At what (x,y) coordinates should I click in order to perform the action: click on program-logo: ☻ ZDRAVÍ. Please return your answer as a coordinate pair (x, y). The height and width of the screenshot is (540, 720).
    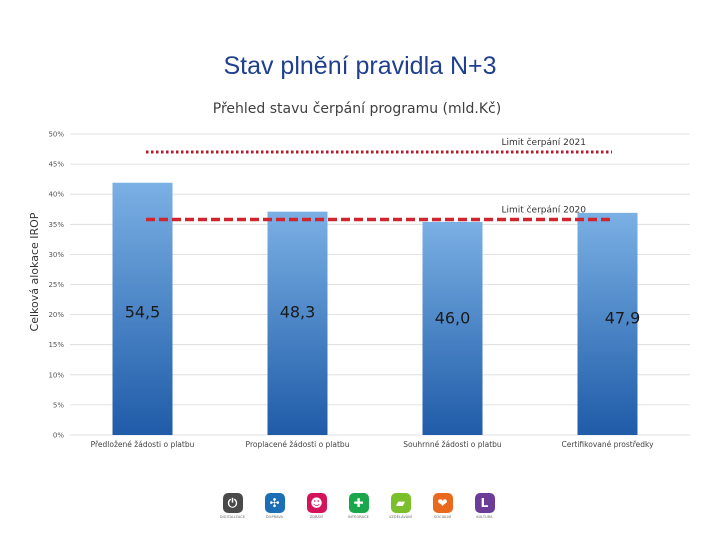
    Looking at the image, I should click on (316, 507).